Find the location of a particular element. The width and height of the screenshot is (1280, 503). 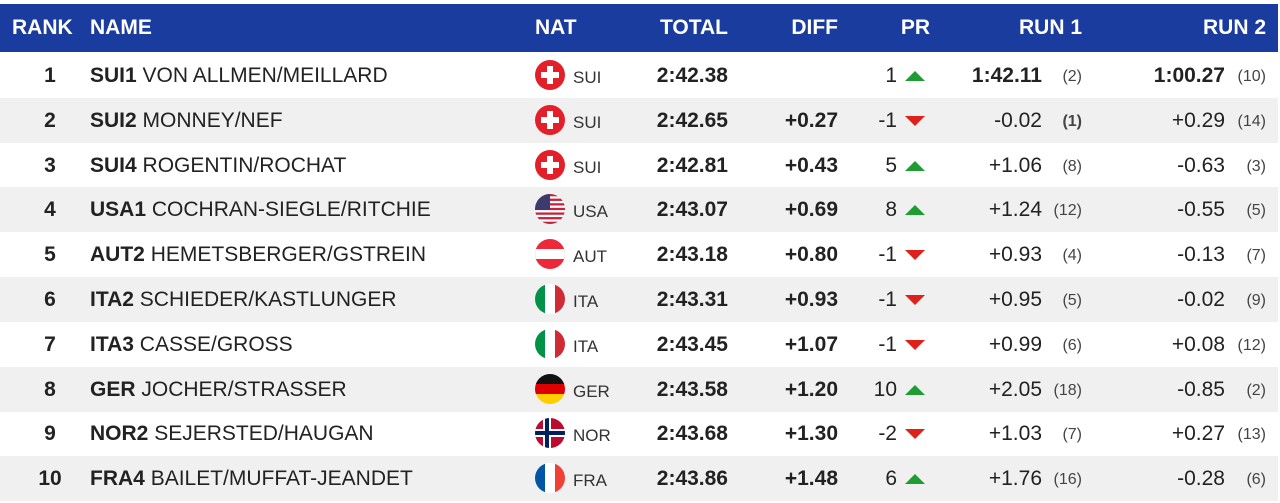

run2-time: -0.85 is located at coordinates (1201, 389).